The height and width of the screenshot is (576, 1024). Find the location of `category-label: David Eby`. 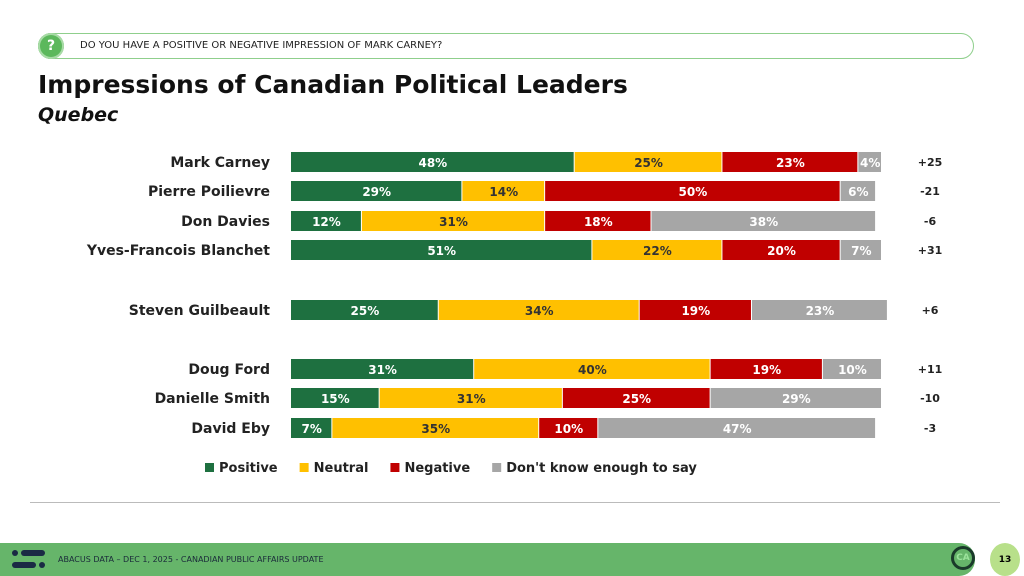

category-label: David Eby is located at coordinates (230, 429).